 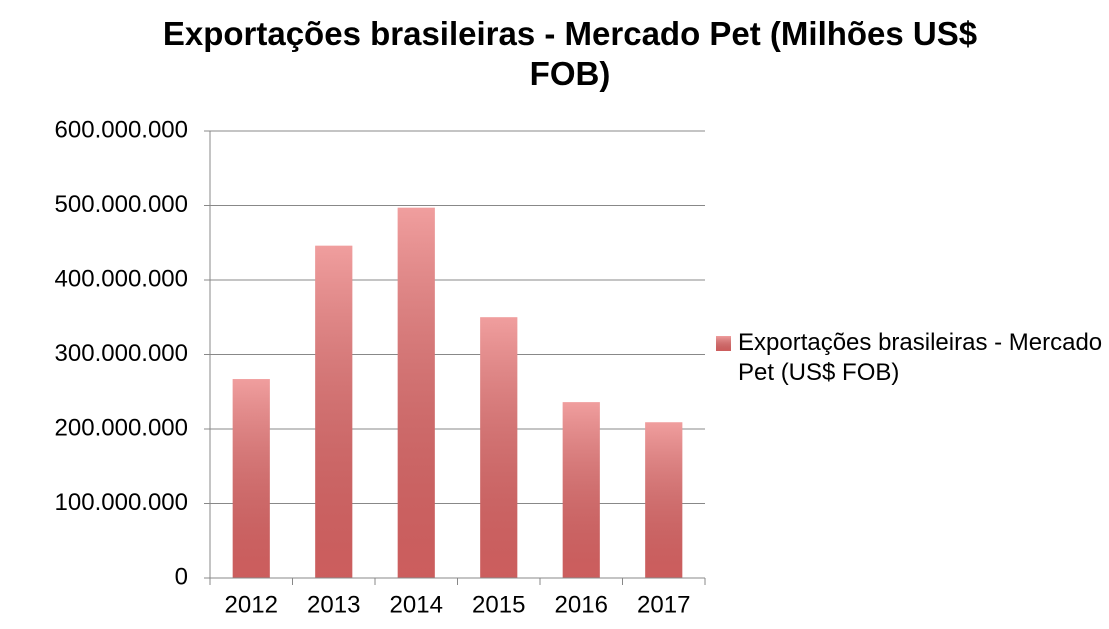 I want to click on x-tick-label: 2012, so click(x=251, y=604).